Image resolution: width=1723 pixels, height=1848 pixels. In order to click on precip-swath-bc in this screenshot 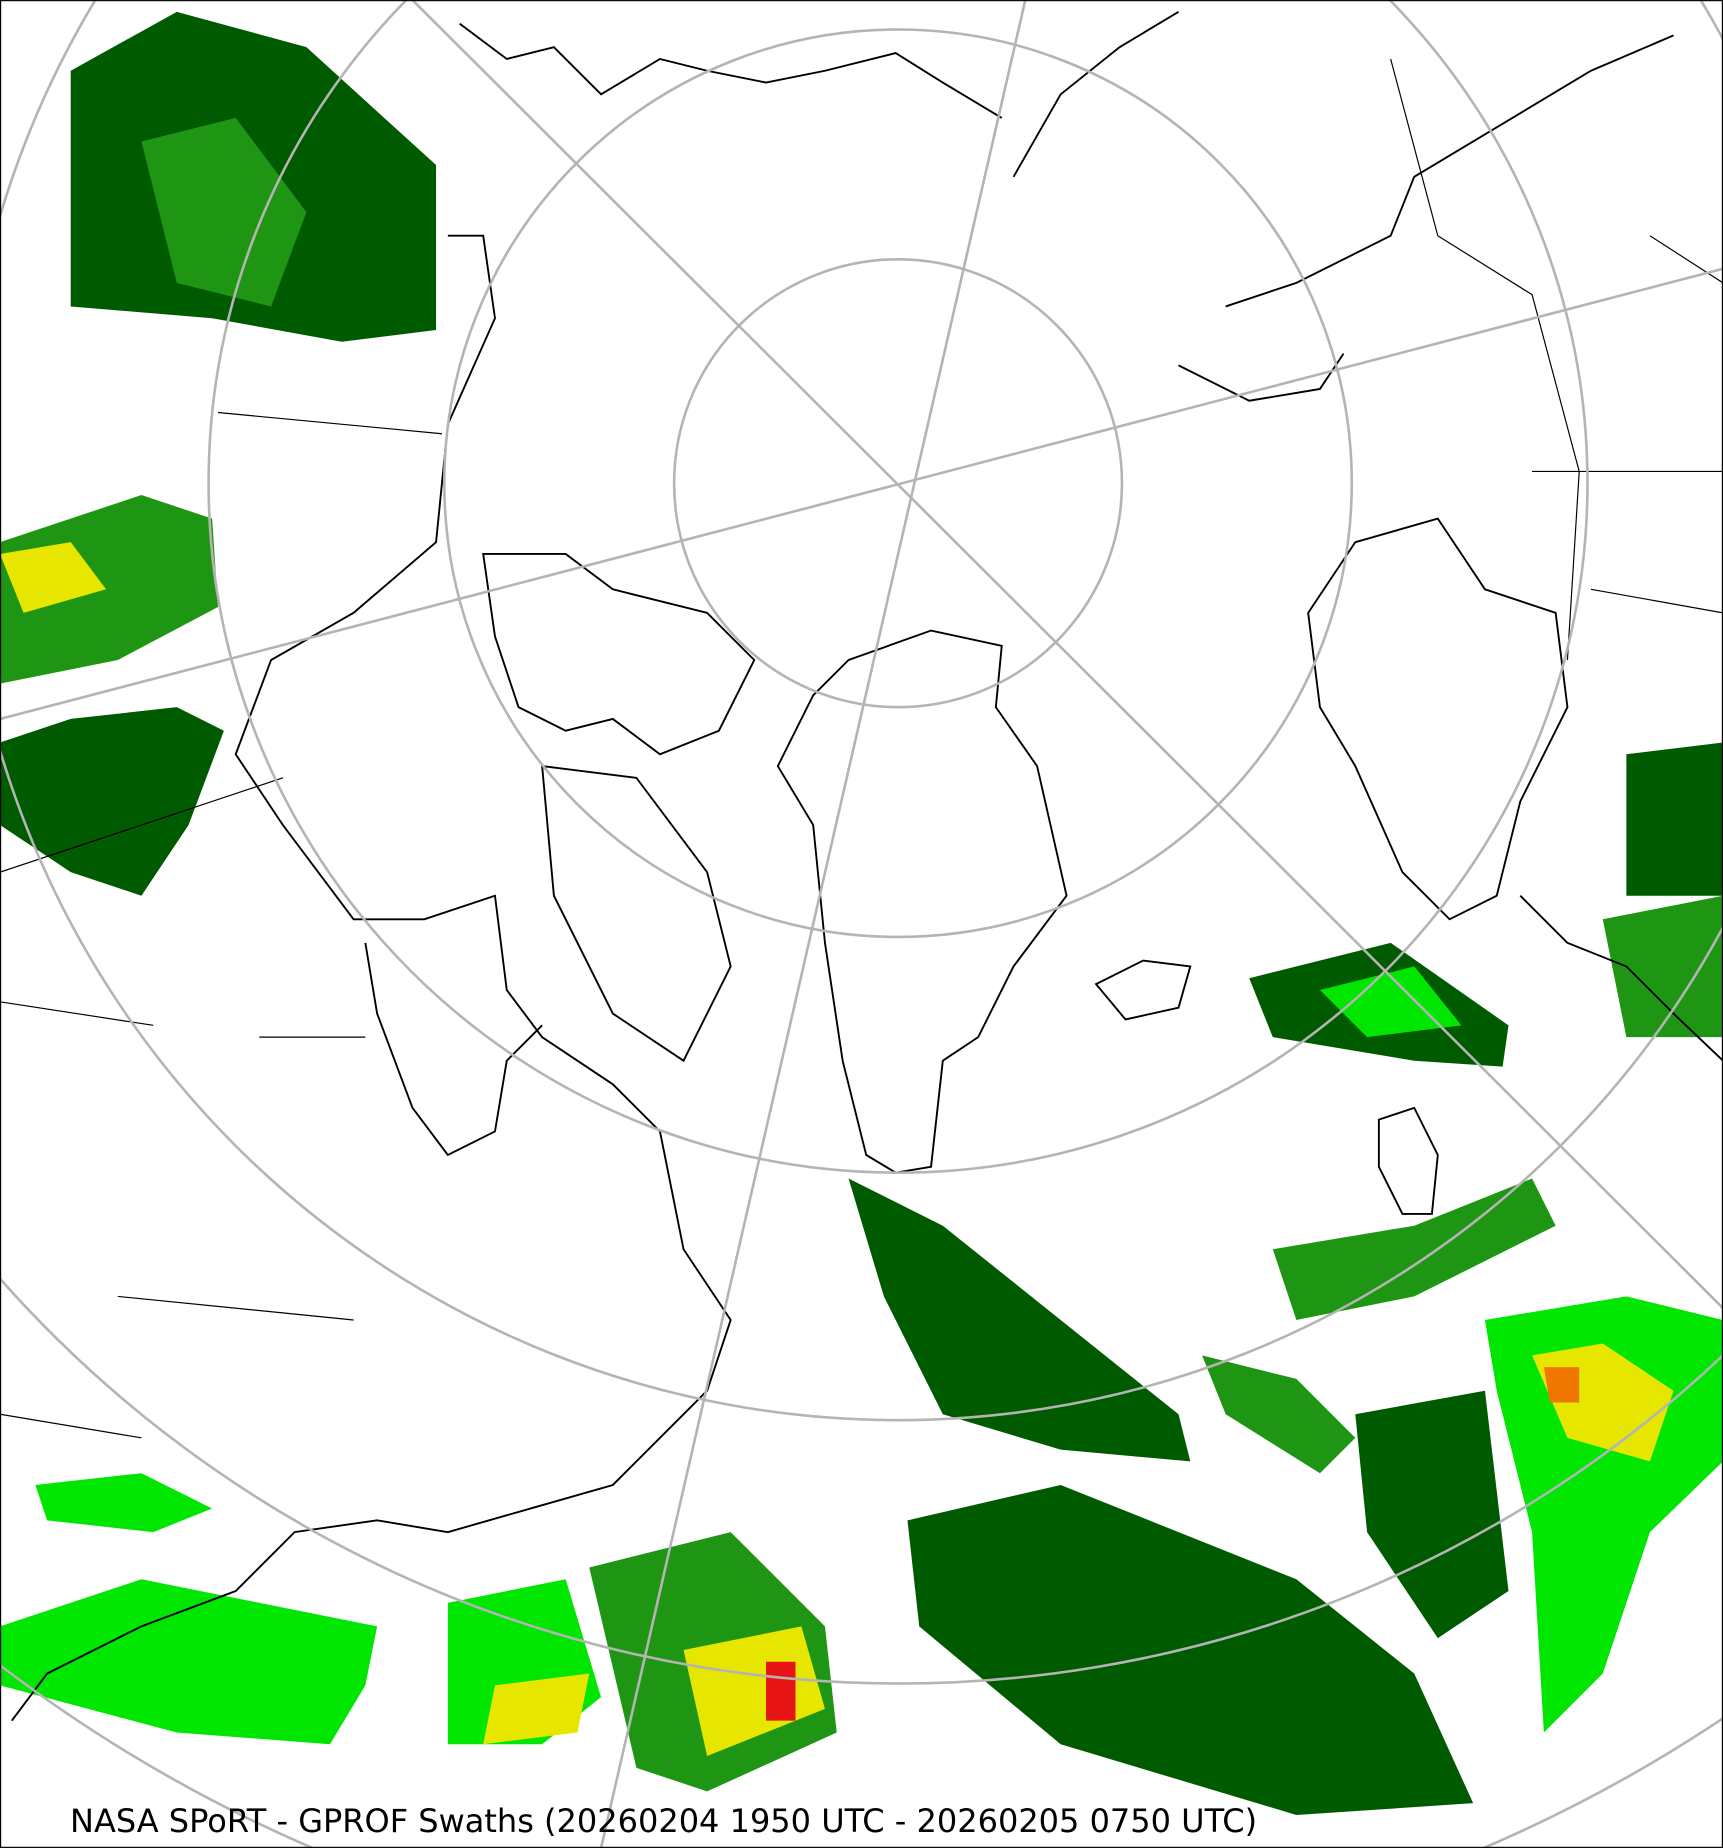, I will do `click(109, 589)`.